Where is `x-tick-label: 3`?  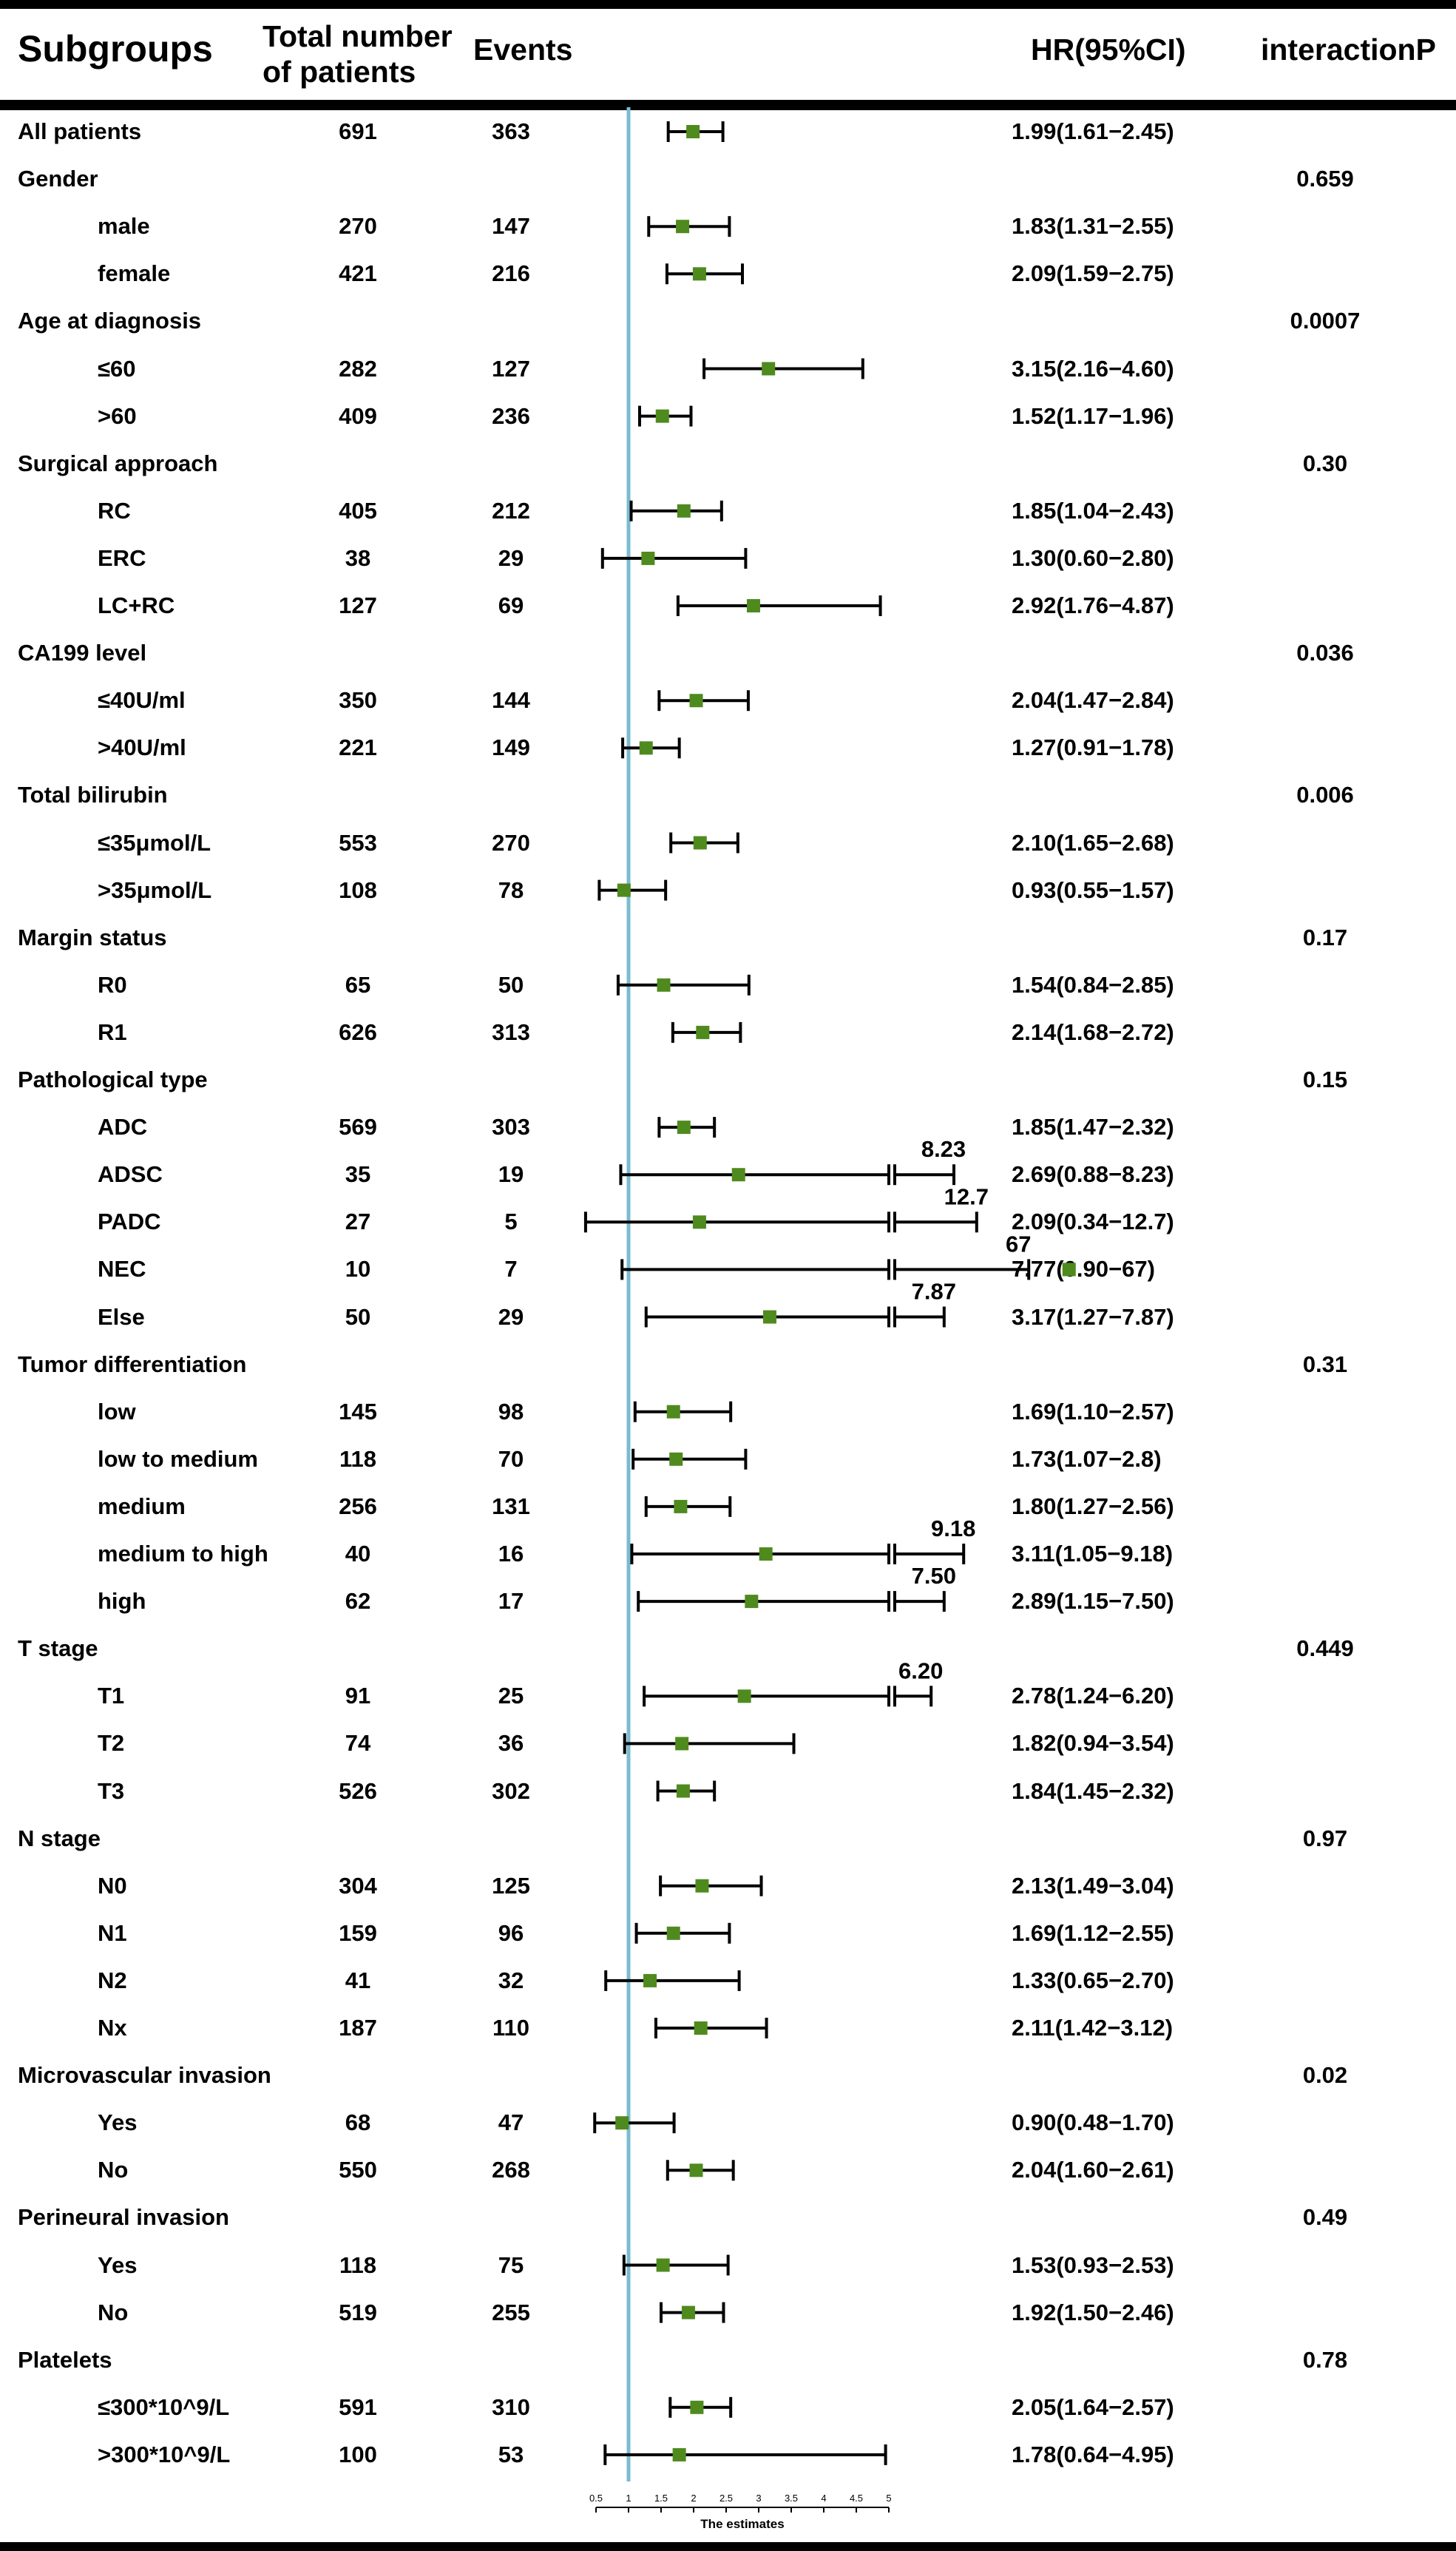 x-tick-label: 3 is located at coordinates (759, 2498).